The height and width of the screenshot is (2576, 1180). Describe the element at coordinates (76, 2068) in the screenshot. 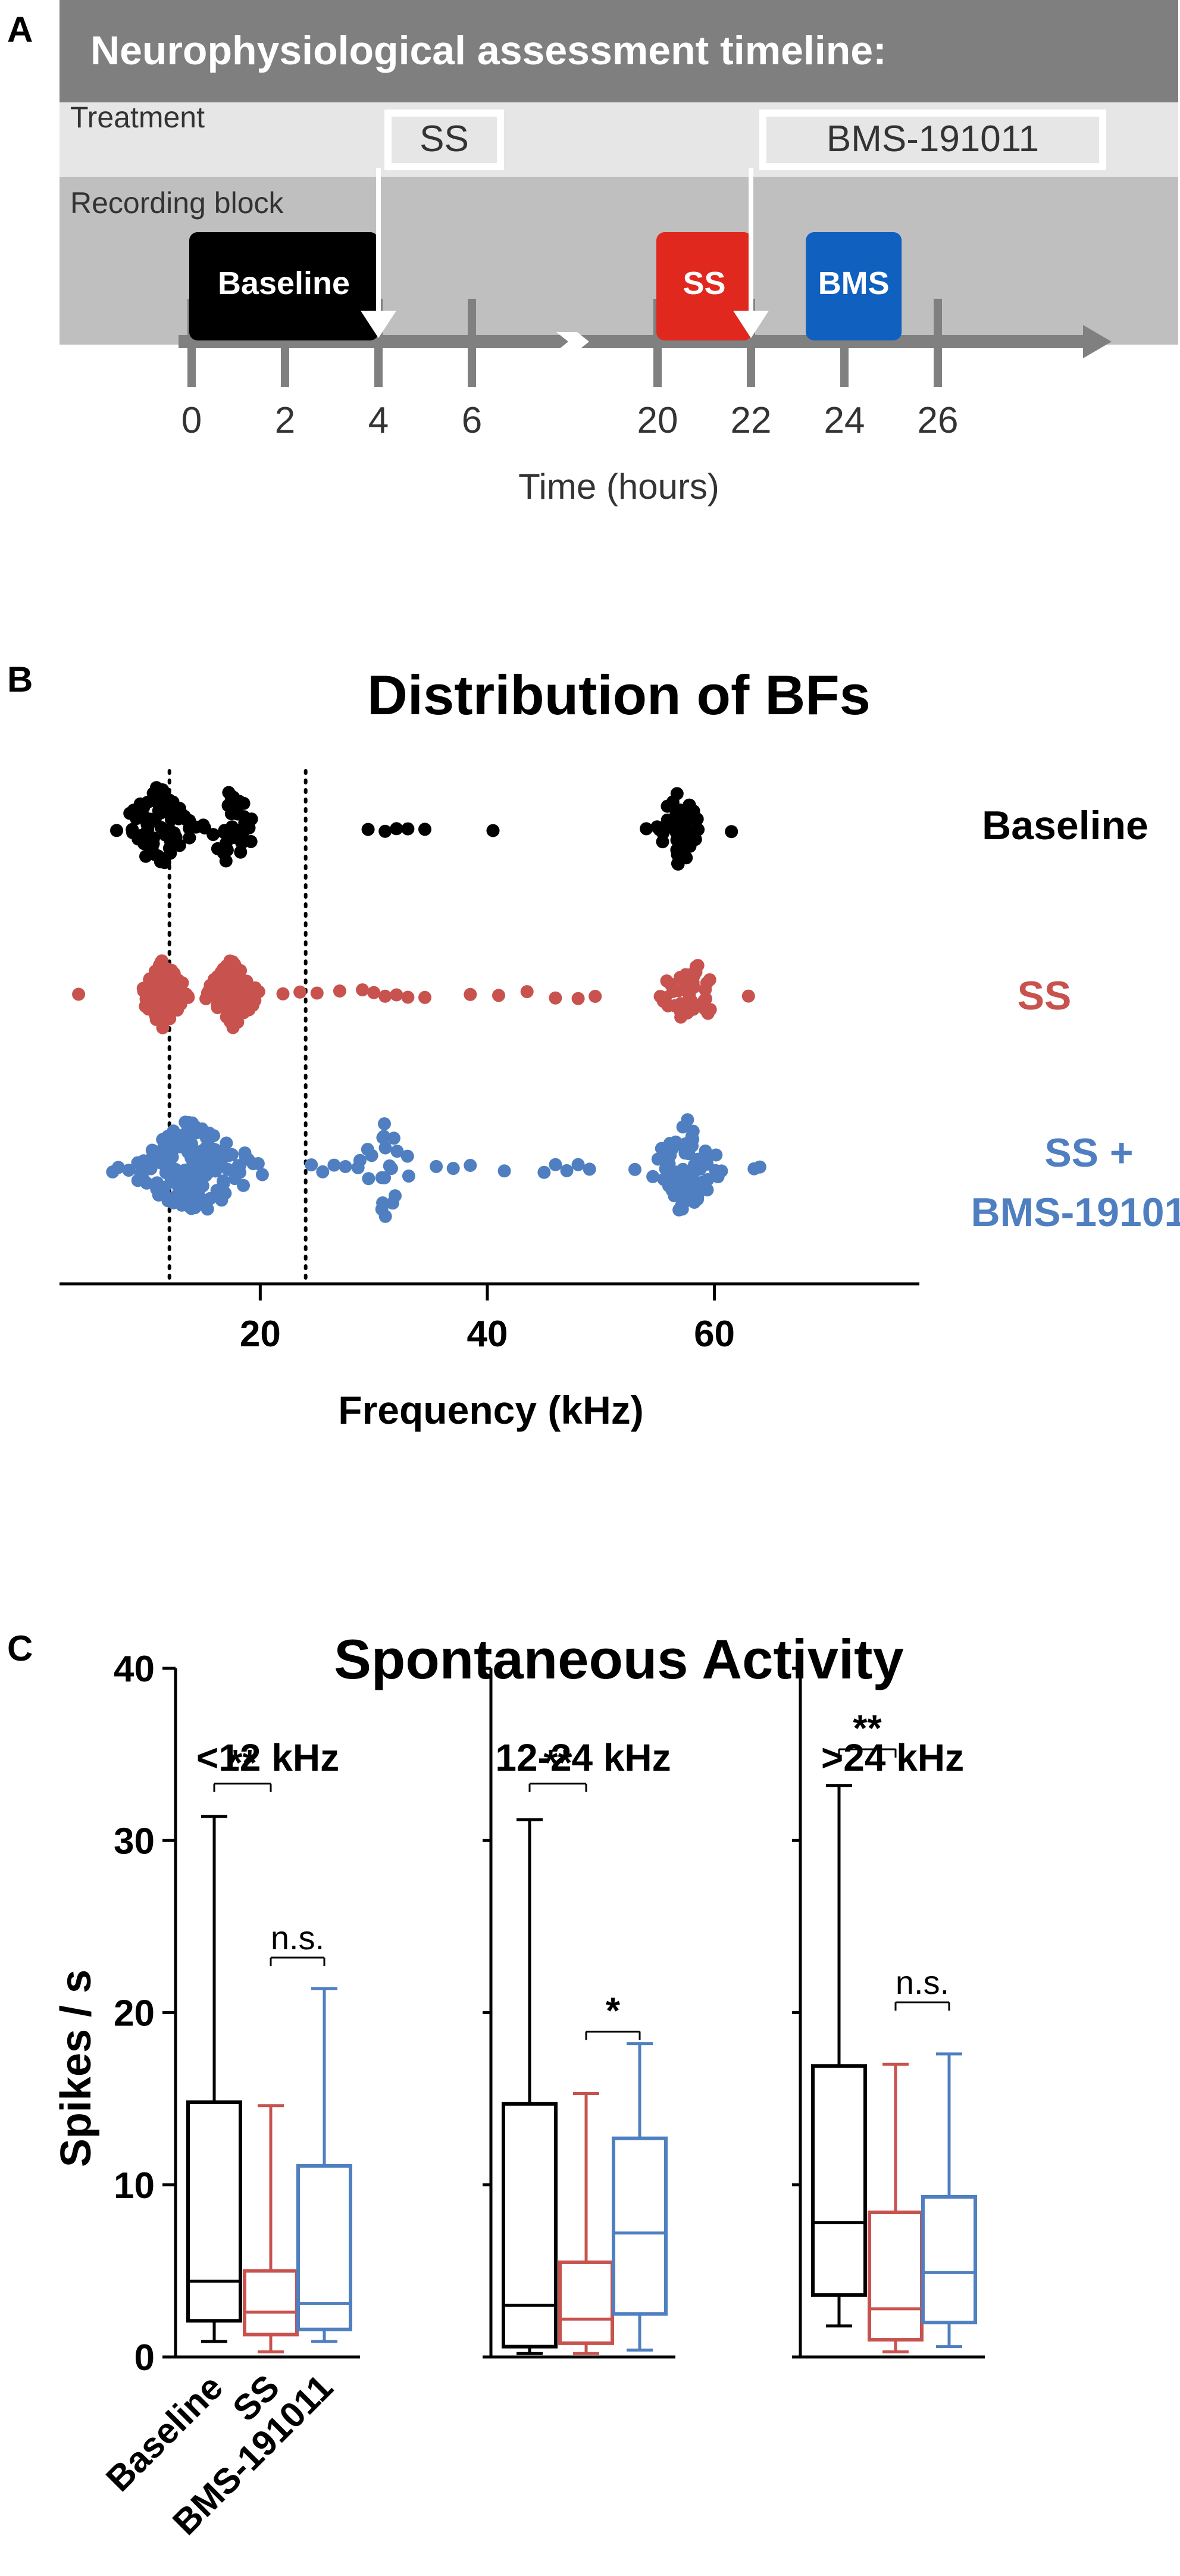

I see `y-axis-title-c: Spikes / s` at that location.